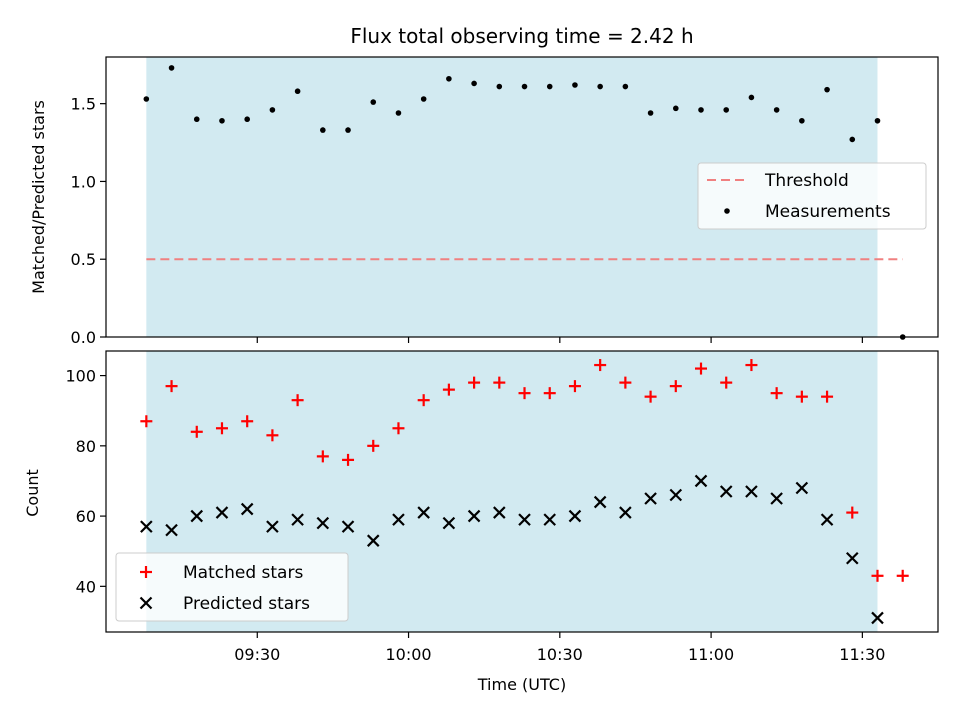  What do you see at coordinates (727, 211) in the screenshot?
I see `legend-measurements-swatch` at bounding box center [727, 211].